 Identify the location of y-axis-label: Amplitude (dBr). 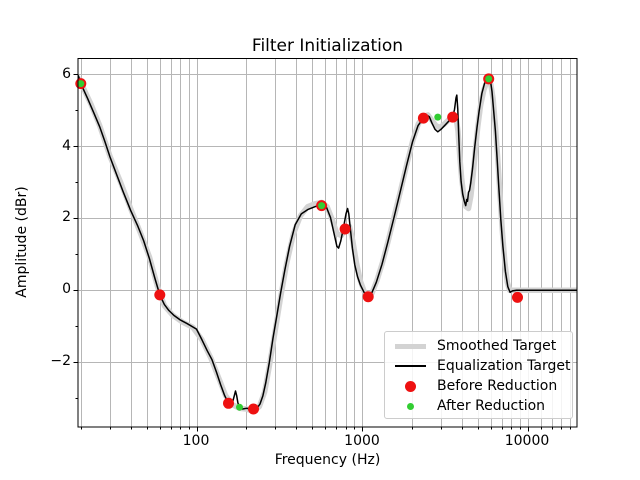
(22, 242).